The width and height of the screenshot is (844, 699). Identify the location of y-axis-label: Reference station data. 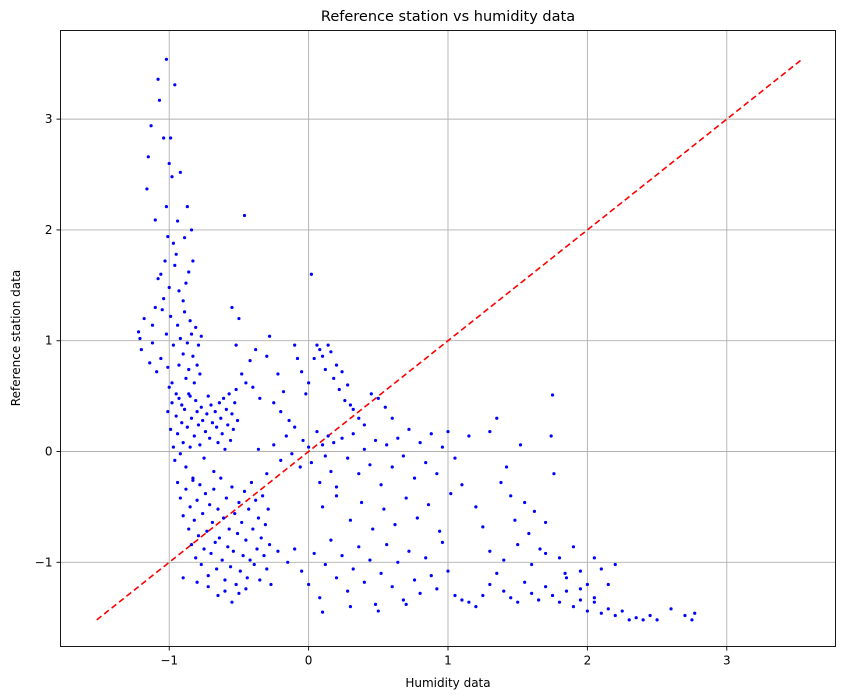
(16, 338).